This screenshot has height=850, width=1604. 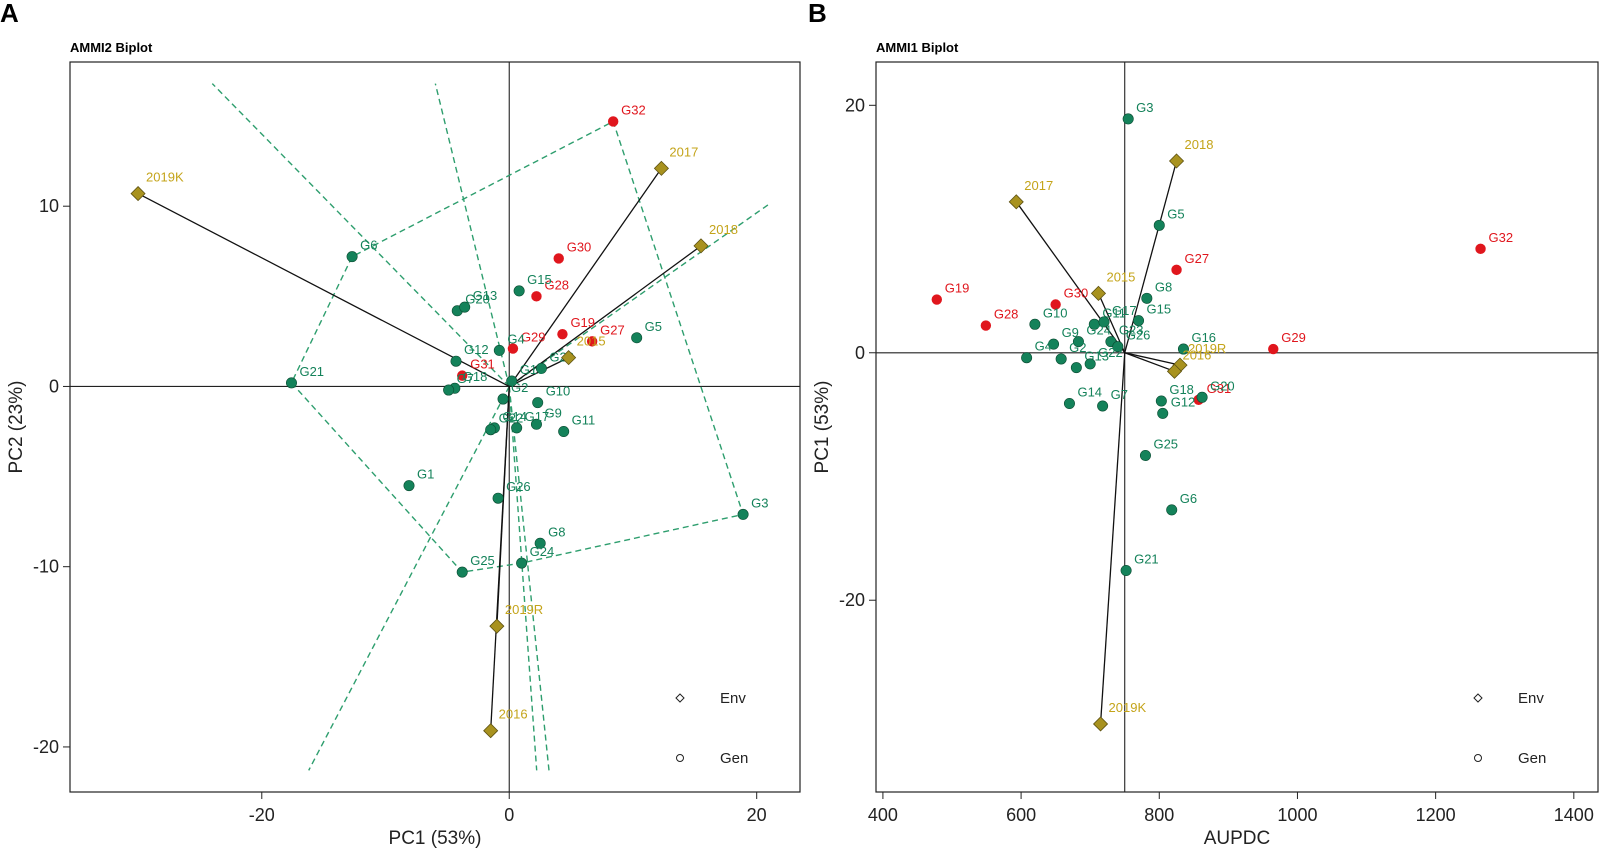 I want to click on genotype-label: G27, so click(x=612, y=329).